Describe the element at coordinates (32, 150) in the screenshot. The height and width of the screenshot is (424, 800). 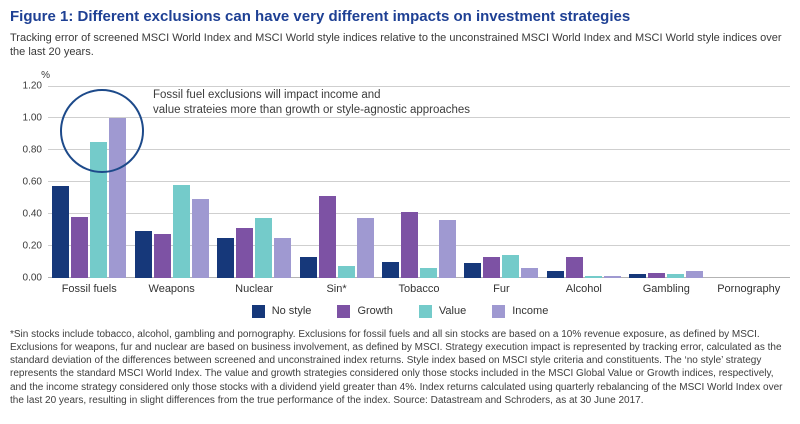
I see `y-tick-label: 0.80` at that location.